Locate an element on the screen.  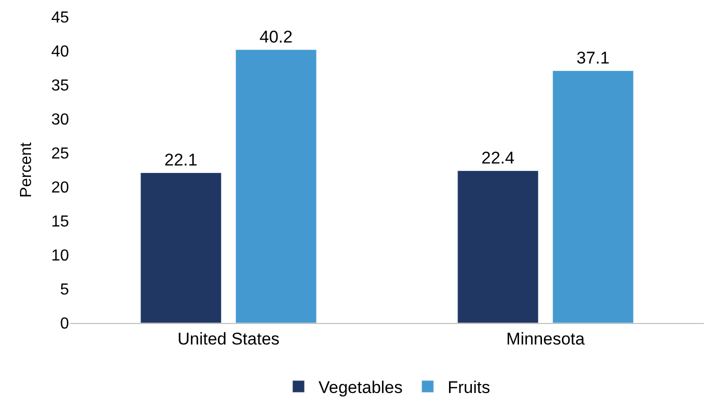
y-tick-label: 10 is located at coordinates (60, 256).